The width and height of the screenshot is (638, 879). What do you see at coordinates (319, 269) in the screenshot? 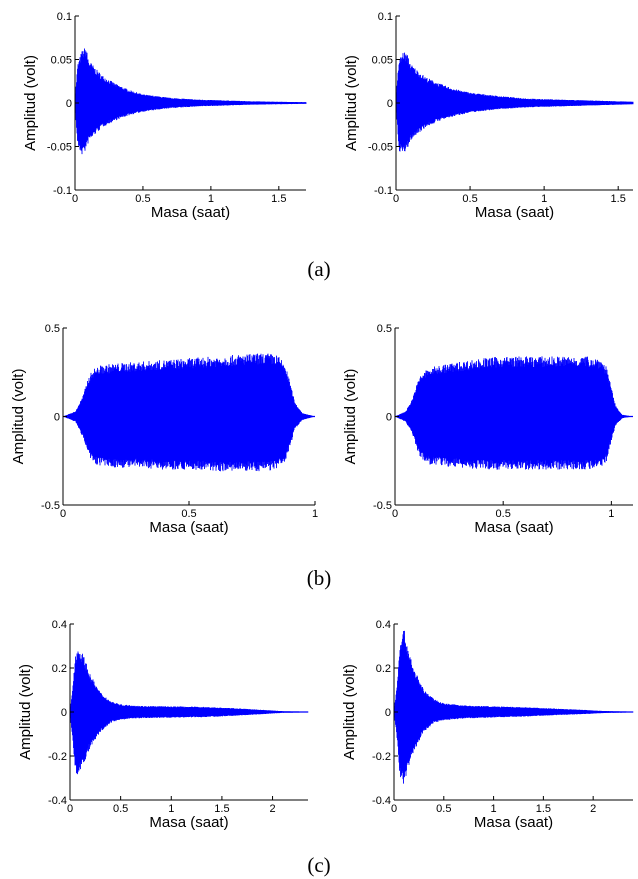
I see `caption-a: (a)` at bounding box center [319, 269].